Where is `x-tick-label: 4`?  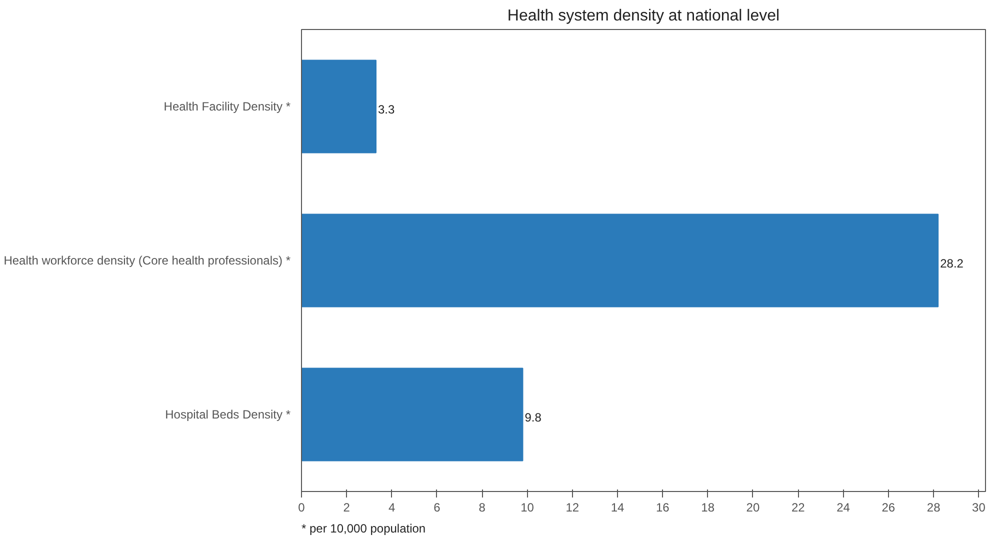
x-tick-label: 4 is located at coordinates (392, 507).